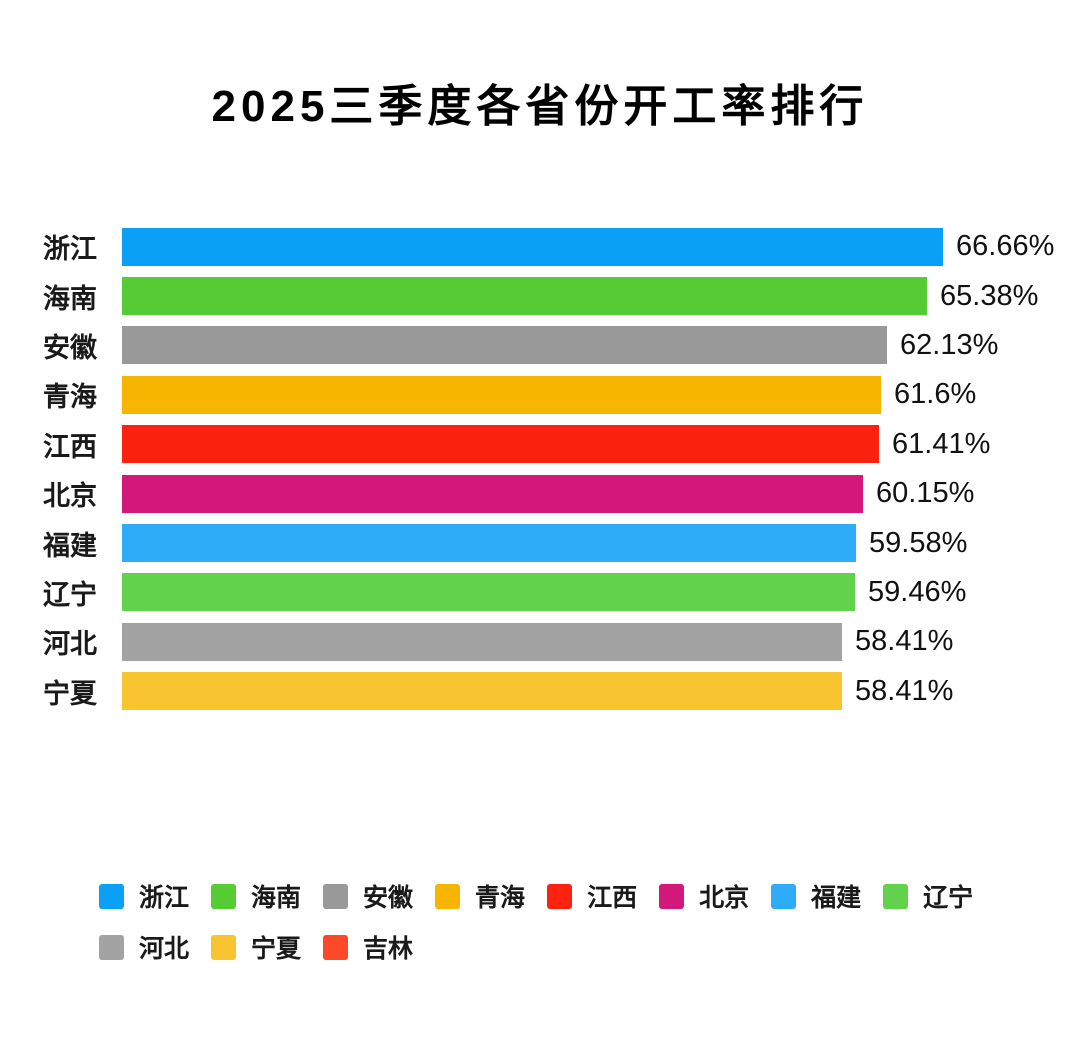 Image resolution: width=1080 pixels, height=1061 pixels. Describe the element at coordinates (918, 542) in the screenshot. I see `value-label: 59.58%` at that location.